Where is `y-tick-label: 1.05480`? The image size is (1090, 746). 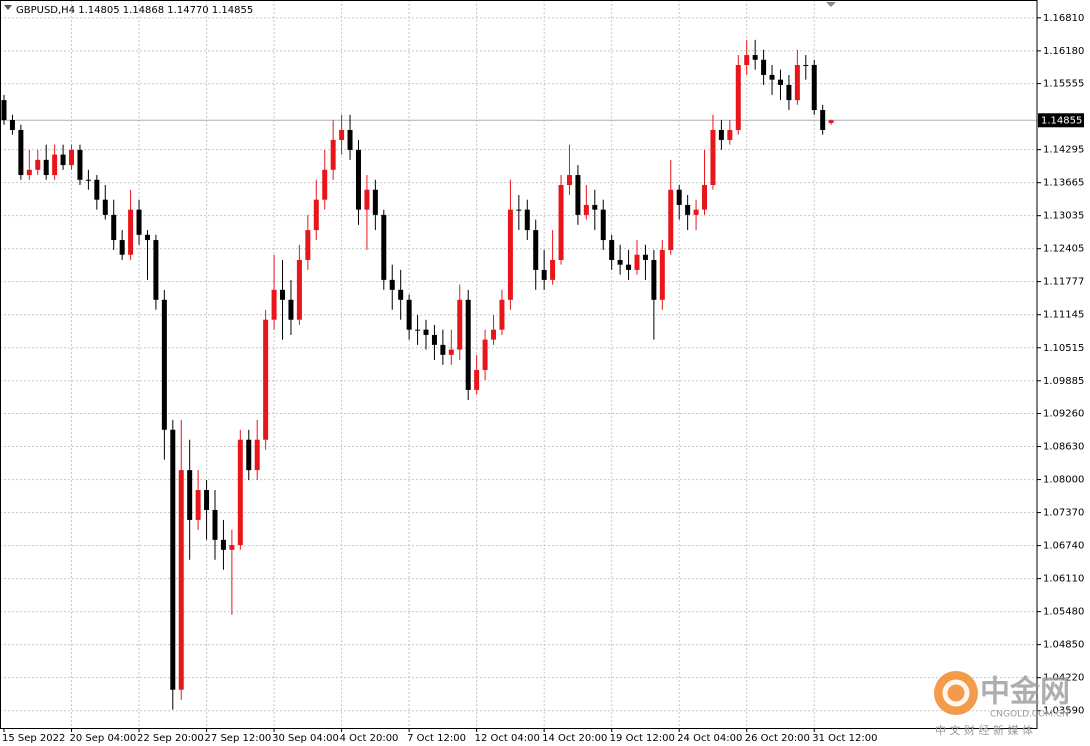 y-tick-label: 1.05480 is located at coordinates (1063, 612).